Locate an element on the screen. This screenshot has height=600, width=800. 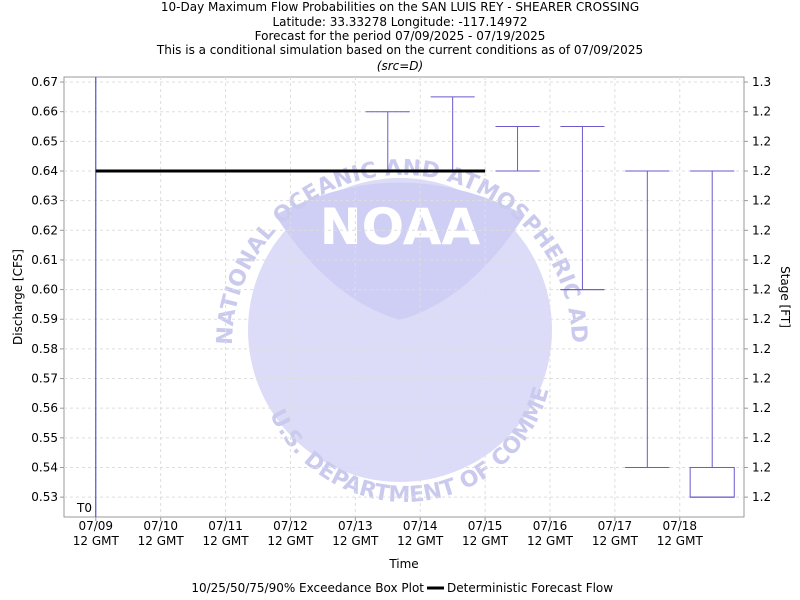
y-tick-label: 0.58 is located at coordinates (44, 349).